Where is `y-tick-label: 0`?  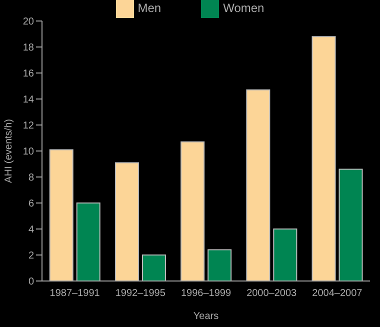
y-tick-label: 0 is located at coordinates (31, 282).